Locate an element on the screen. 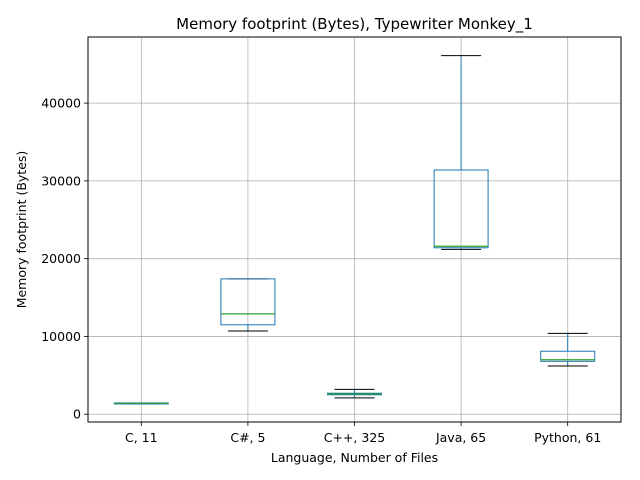  x-tick-label: Python, 61 is located at coordinates (567, 437).